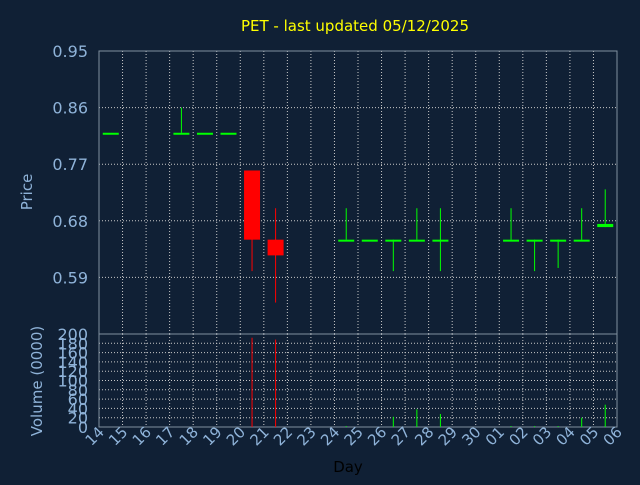 The height and width of the screenshot is (485, 640). What do you see at coordinates (78, 399) in the screenshot?
I see `volume-tick-label: 60` at bounding box center [78, 399].